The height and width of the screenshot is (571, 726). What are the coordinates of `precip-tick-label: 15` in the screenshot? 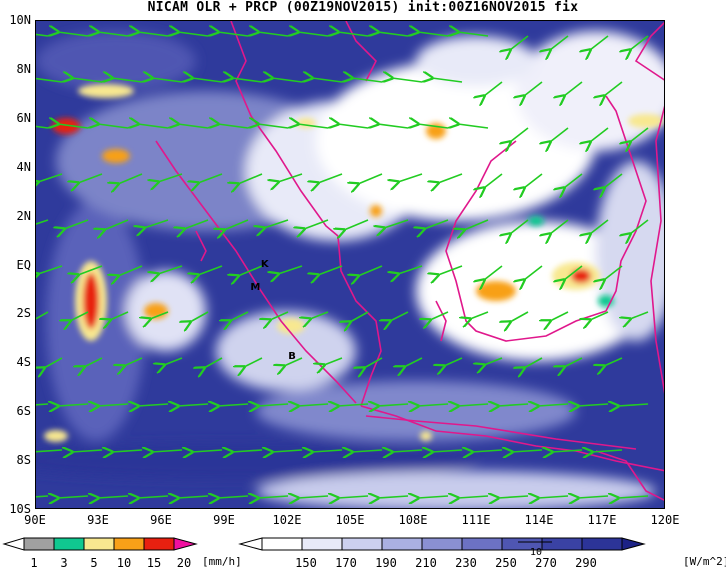 It's located at (154, 563).